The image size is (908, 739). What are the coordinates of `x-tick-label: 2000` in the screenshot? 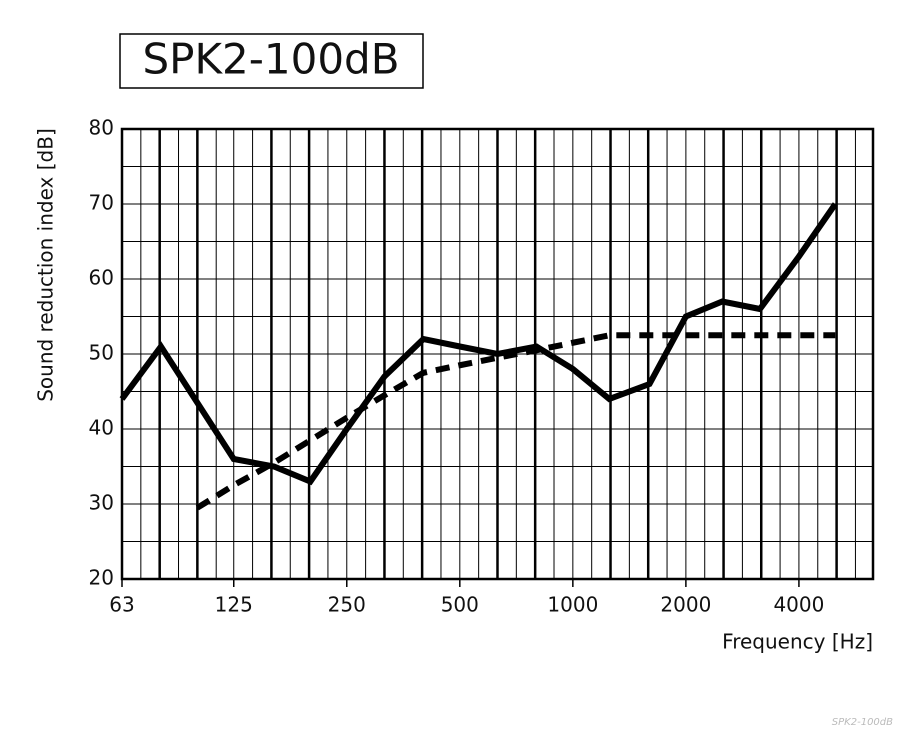 It's located at (685, 605).